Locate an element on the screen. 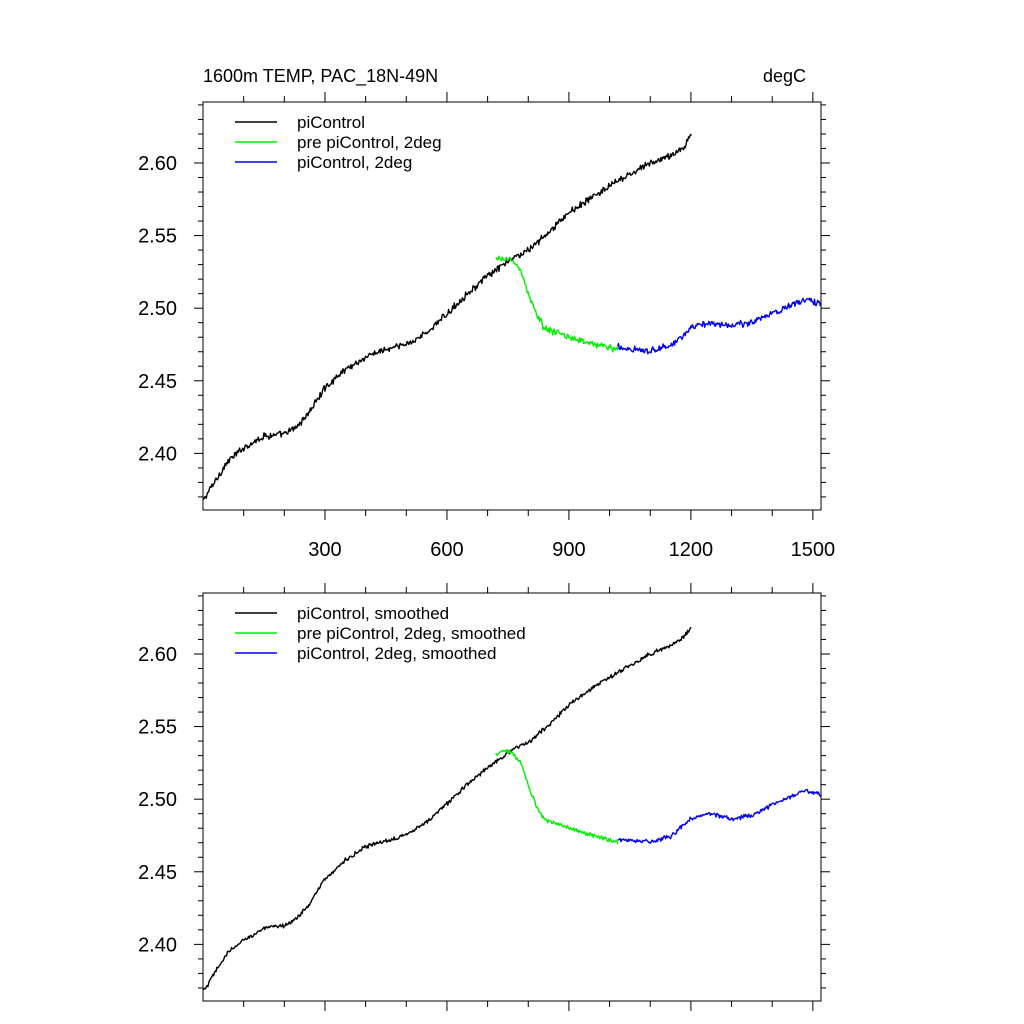  top-y-tick-label: 2.45 is located at coordinates (157, 382).